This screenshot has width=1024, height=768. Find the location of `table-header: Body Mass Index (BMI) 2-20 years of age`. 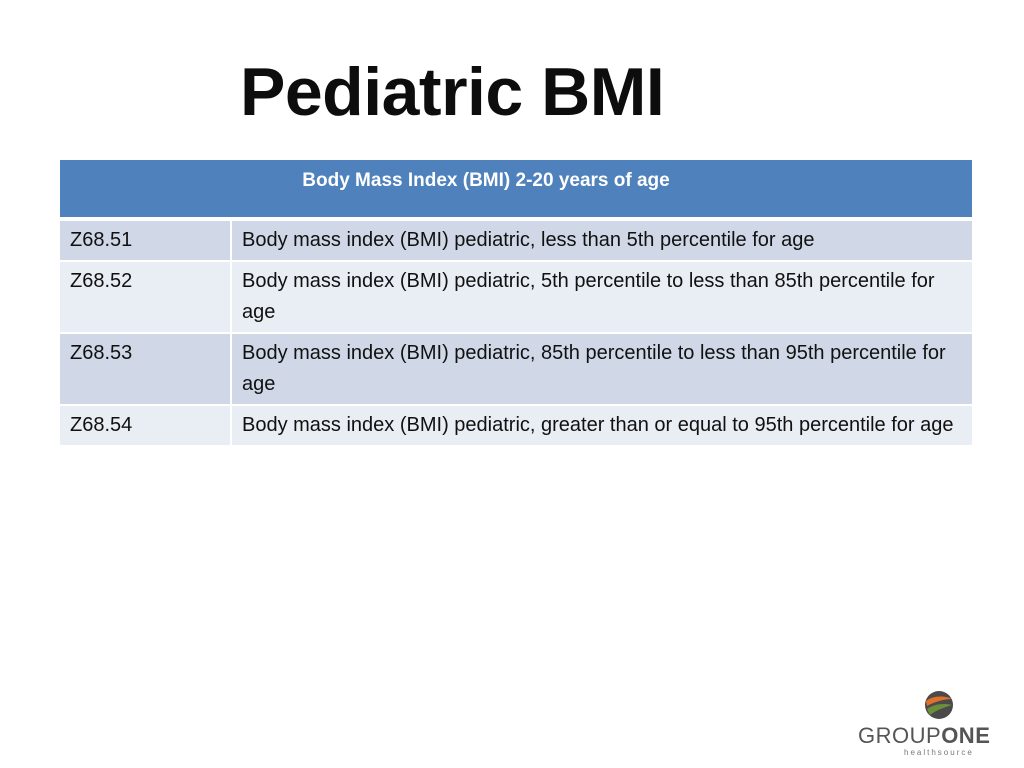

table-header: Body Mass Index (BMI) 2-20 years of age is located at coordinates (516, 190).